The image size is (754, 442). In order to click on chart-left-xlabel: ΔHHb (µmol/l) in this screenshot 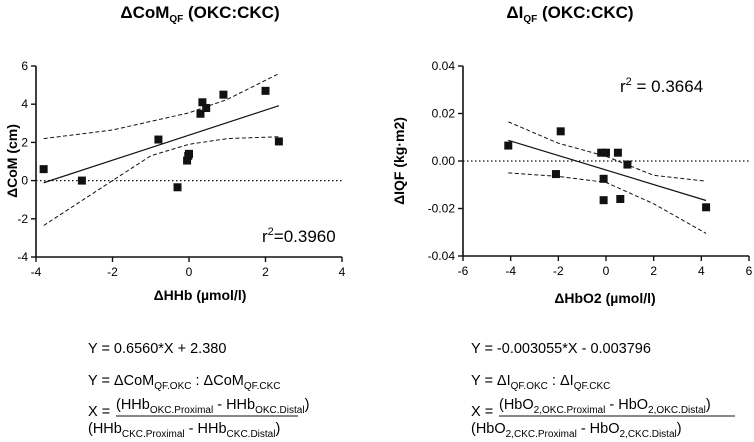, I will do `click(200, 295)`.